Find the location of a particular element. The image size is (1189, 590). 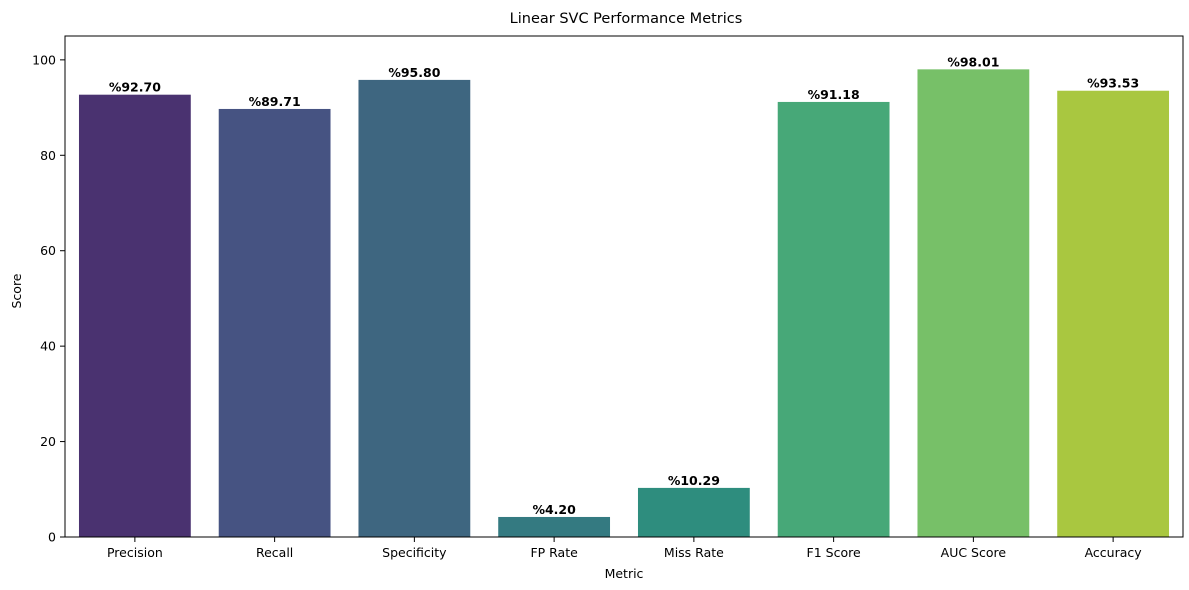

y-tick-label-80: 80 is located at coordinates (48, 155).